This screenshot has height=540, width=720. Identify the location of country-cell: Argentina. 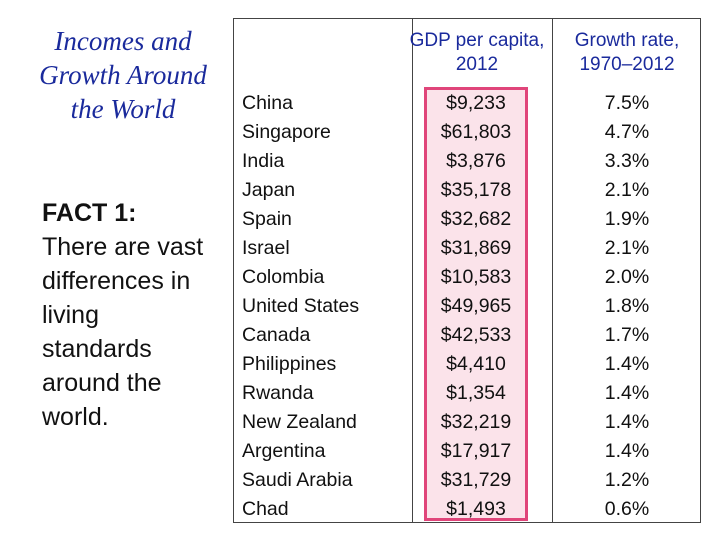
(284, 451).